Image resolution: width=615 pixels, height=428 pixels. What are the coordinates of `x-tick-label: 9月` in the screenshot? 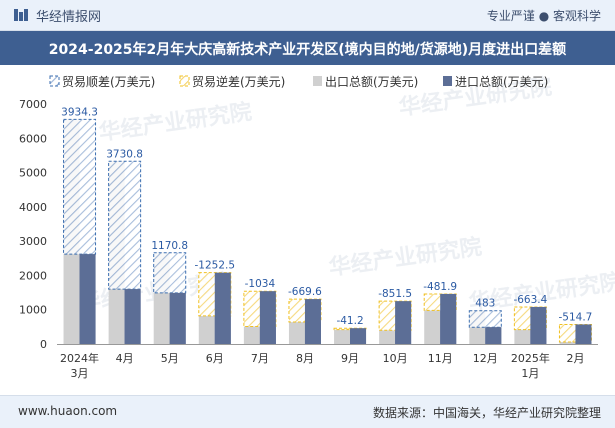 It's located at (350, 358).